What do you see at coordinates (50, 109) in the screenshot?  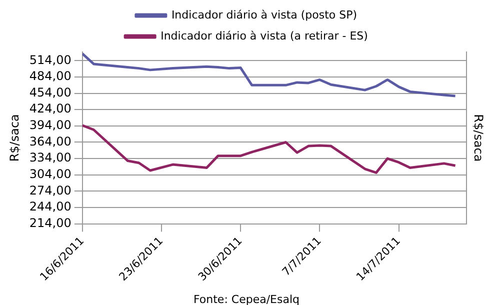 I see `y-tick-label: 424,00` at bounding box center [50, 109].